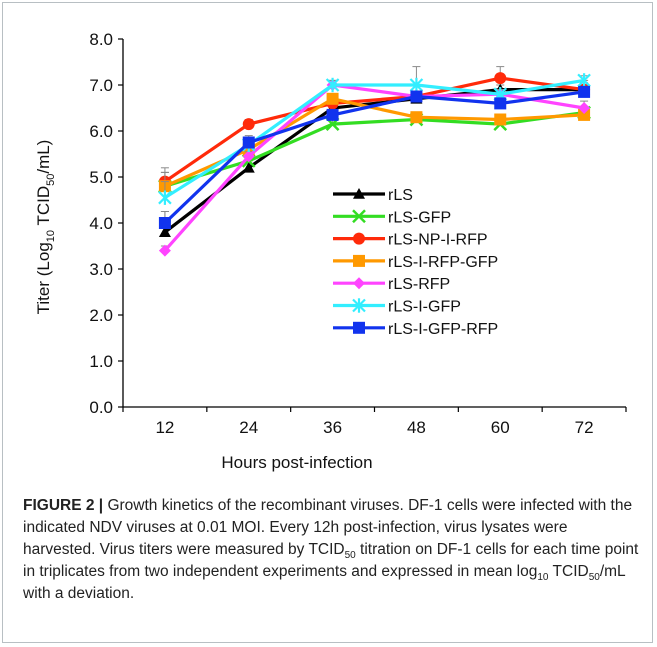  What do you see at coordinates (373, 195) in the screenshot?
I see `legend-entry: rLS` at bounding box center [373, 195].